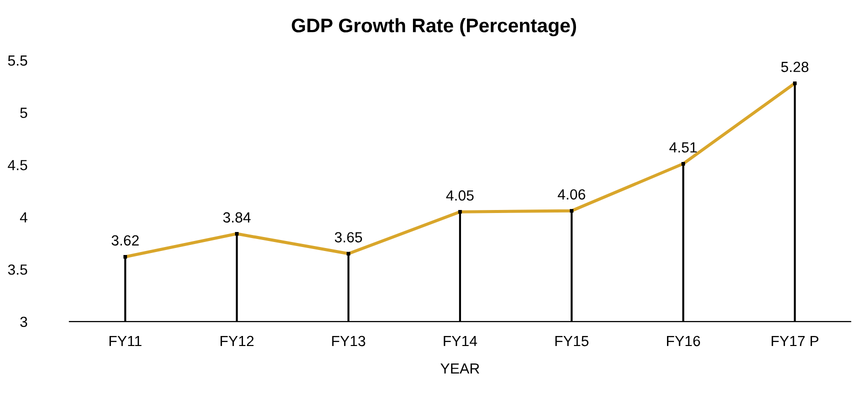 The width and height of the screenshot is (868, 402). What do you see at coordinates (461, 341) in the screenshot?
I see `x-tick-label: FY14` at bounding box center [461, 341].